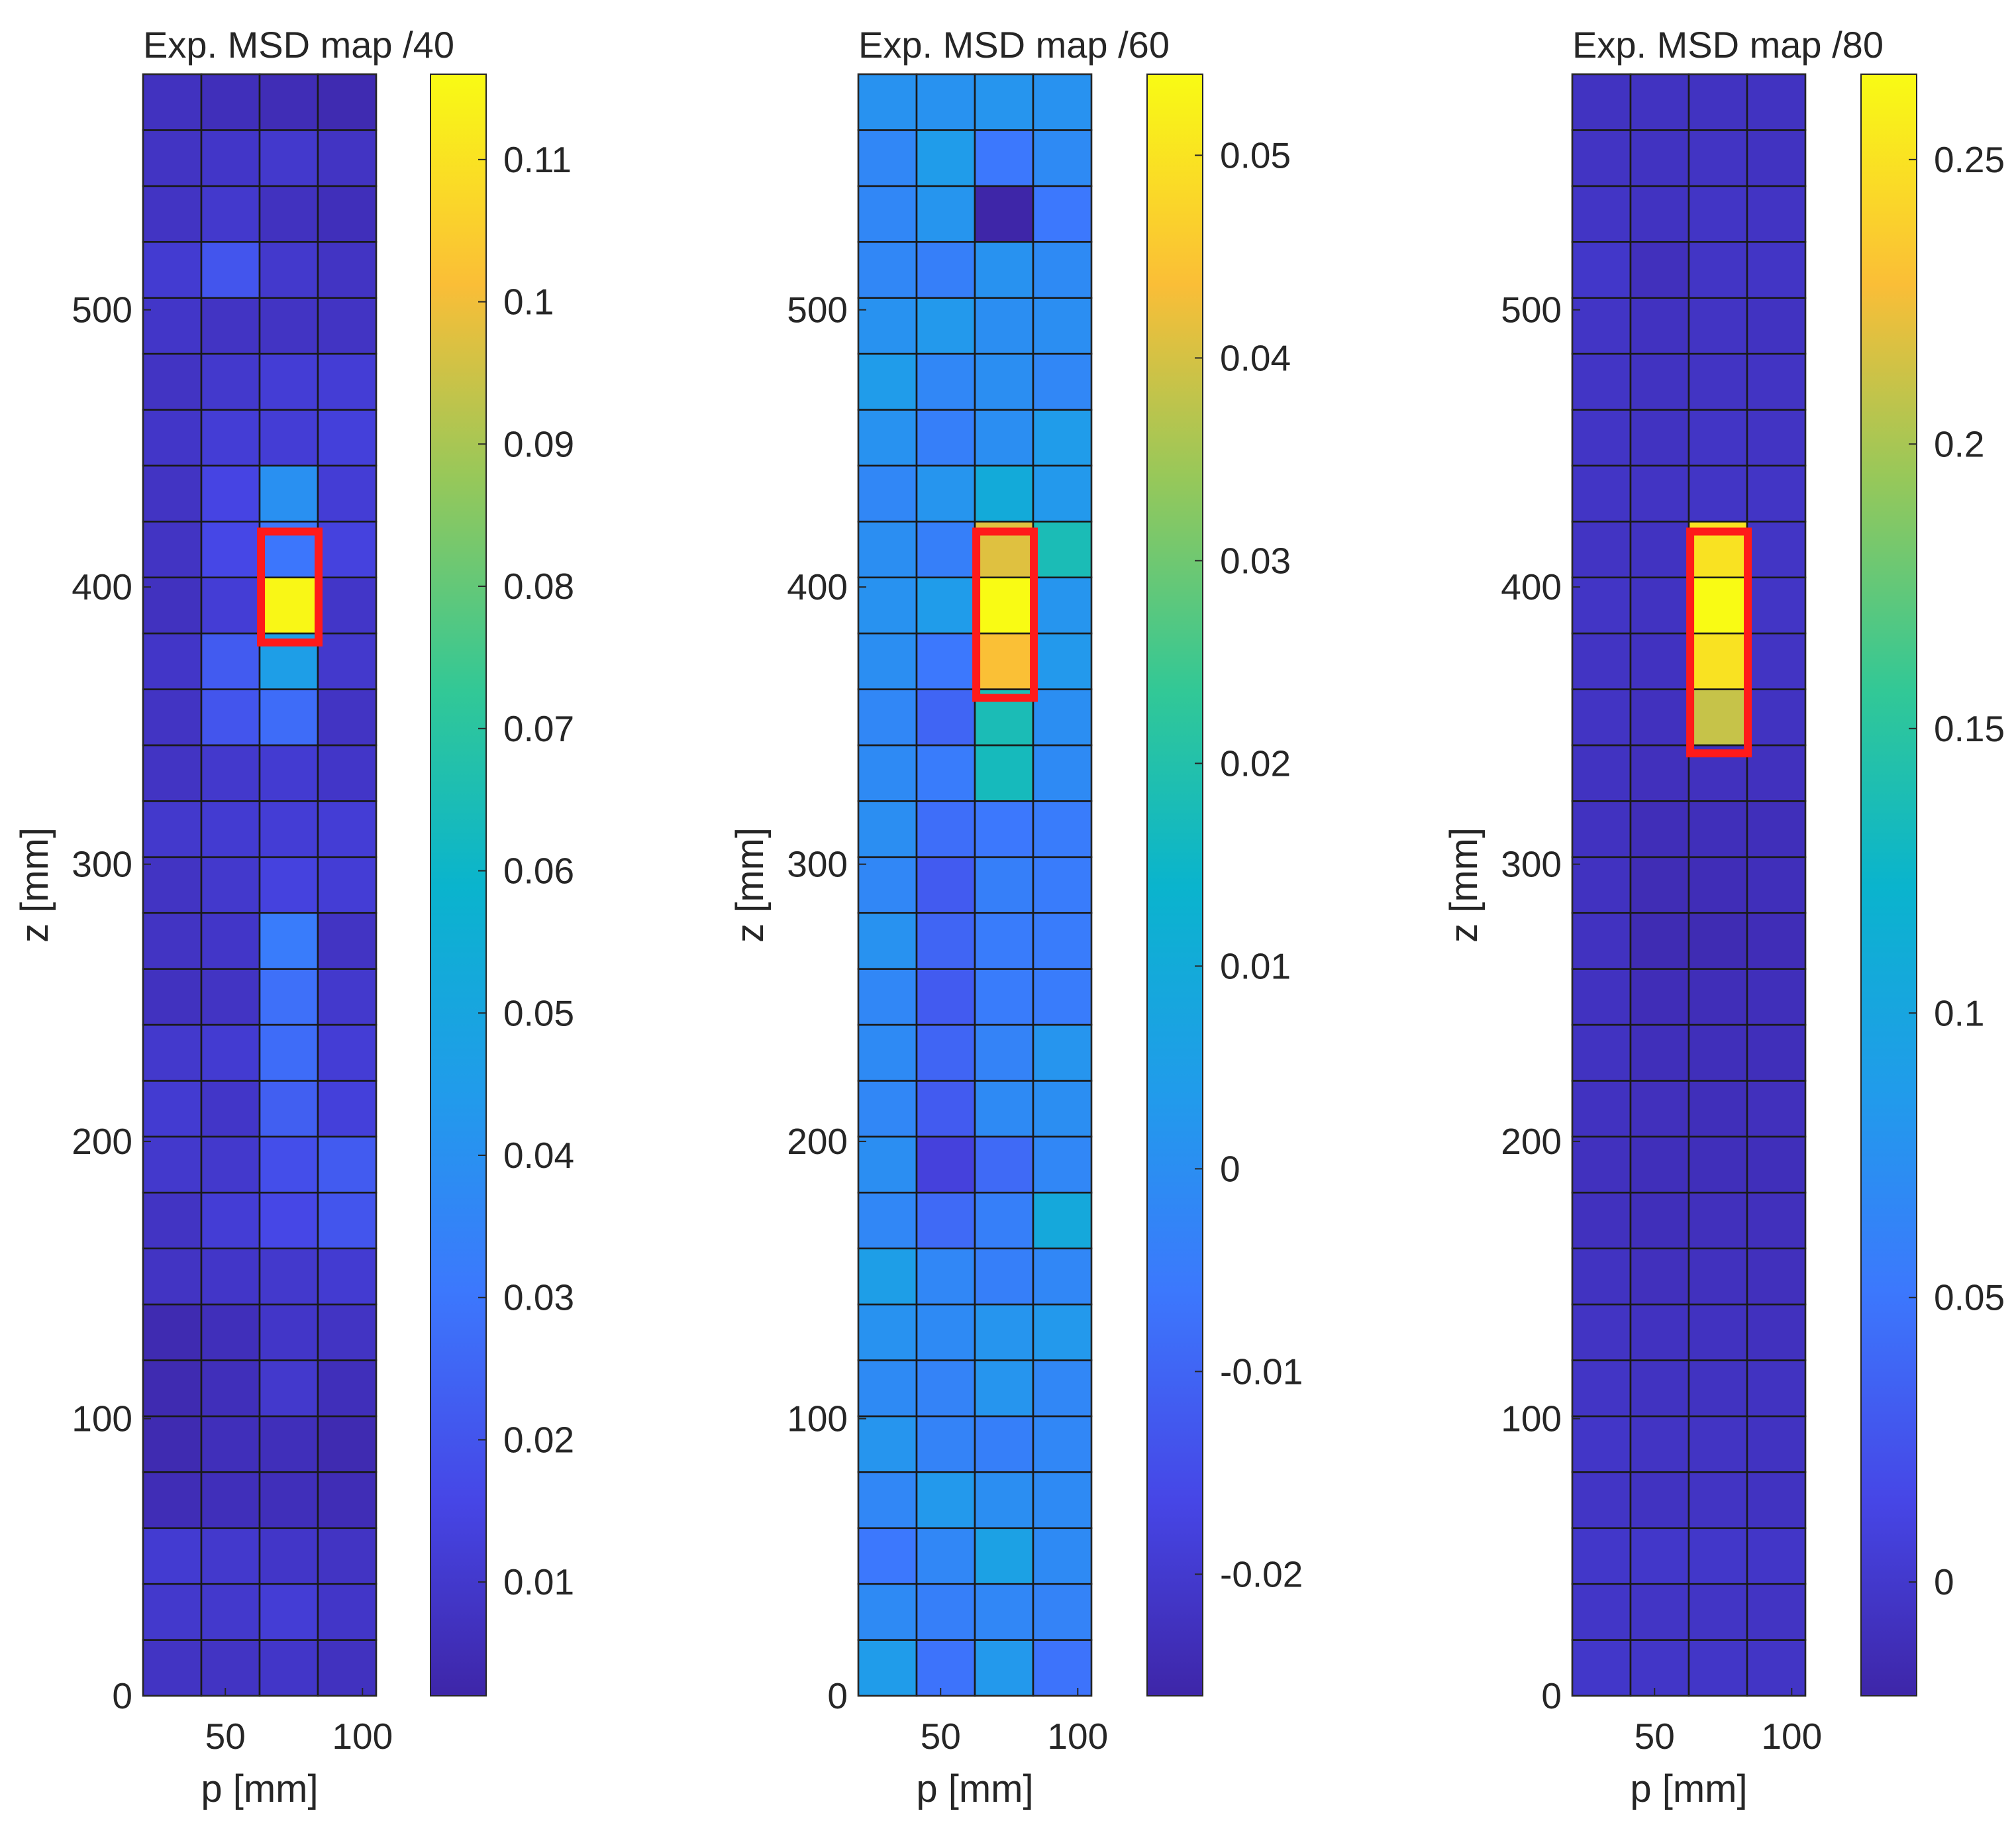 Image resolution: width=2016 pixels, height=1825 pixels. Describe the element at coordinates (538, 871) in the screenshot. I see `colorbar-tick-label: 0.06` at that location.